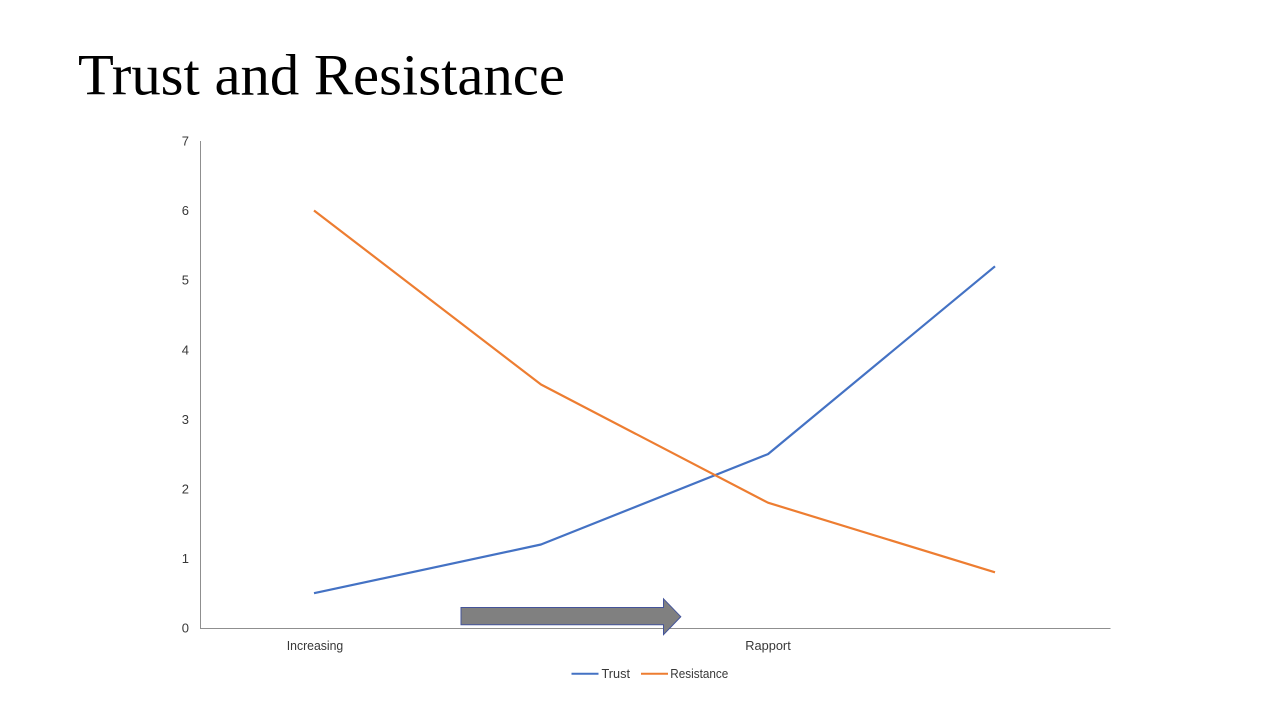 This screenshot has height=720, width=1280. I want to click on svg-text: 4, so click(185, 349).